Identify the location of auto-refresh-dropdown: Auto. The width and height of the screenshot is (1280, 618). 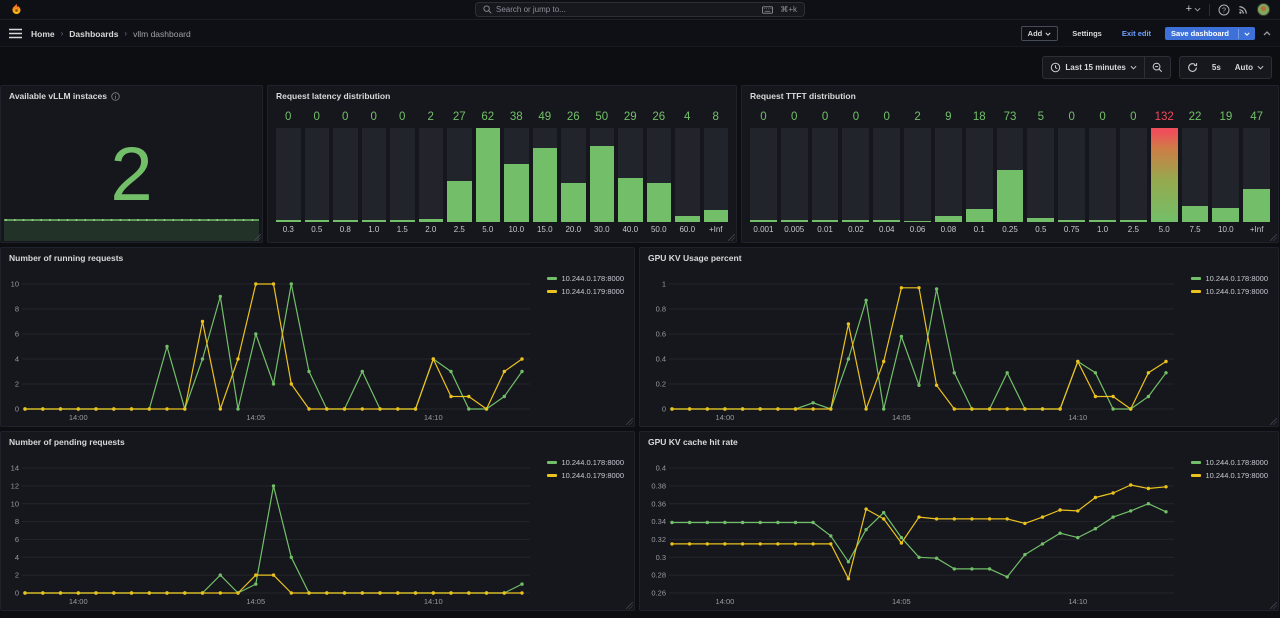
(1249, 67).